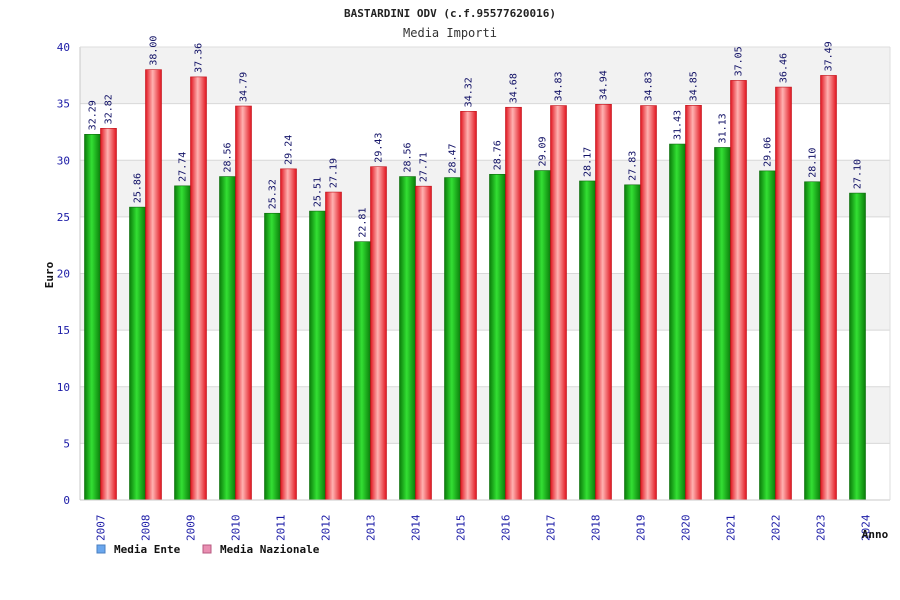  Describe the element at coordinates (641, 528) in the screenshot. I see `x-tick-label-2019: 2019` at that location.